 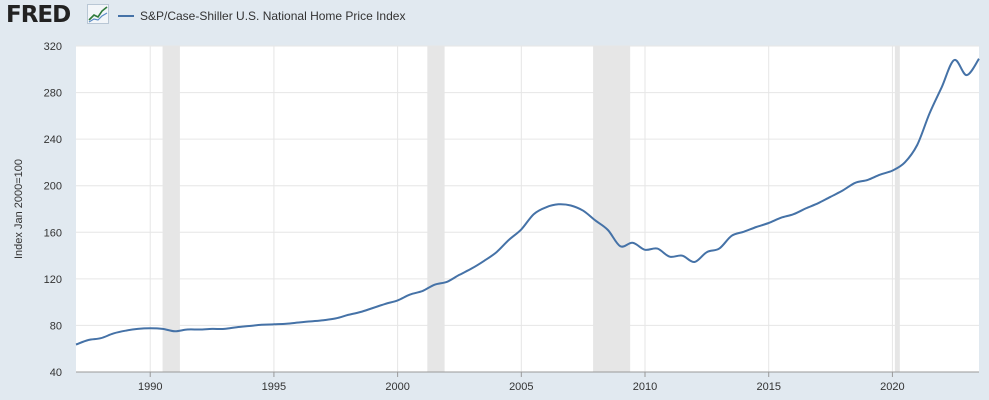 I want to click on fred-logo: FRED, so click(x=38, y=15).